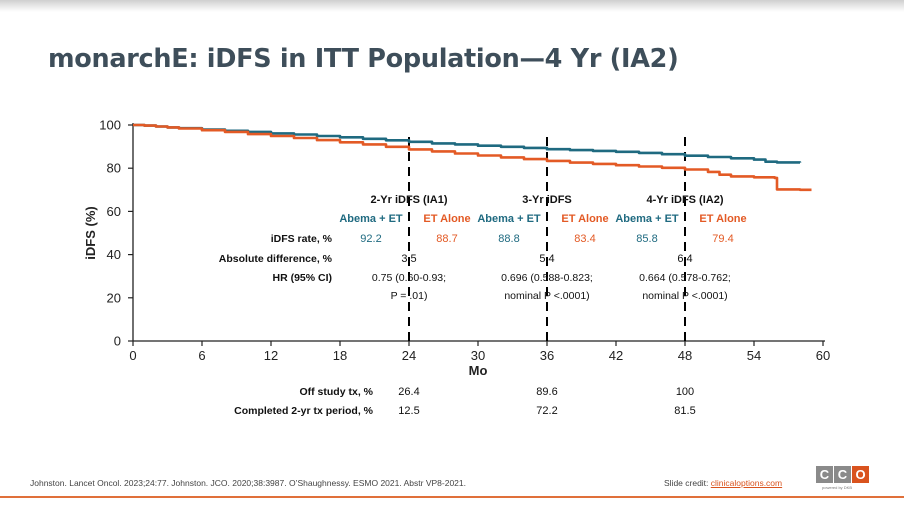  What do you see at coordinates (547, 278) in the screenshot?
I see `hr-value-line1: 0.696 (0.588-0.823;` at bounding box center [547, 278].